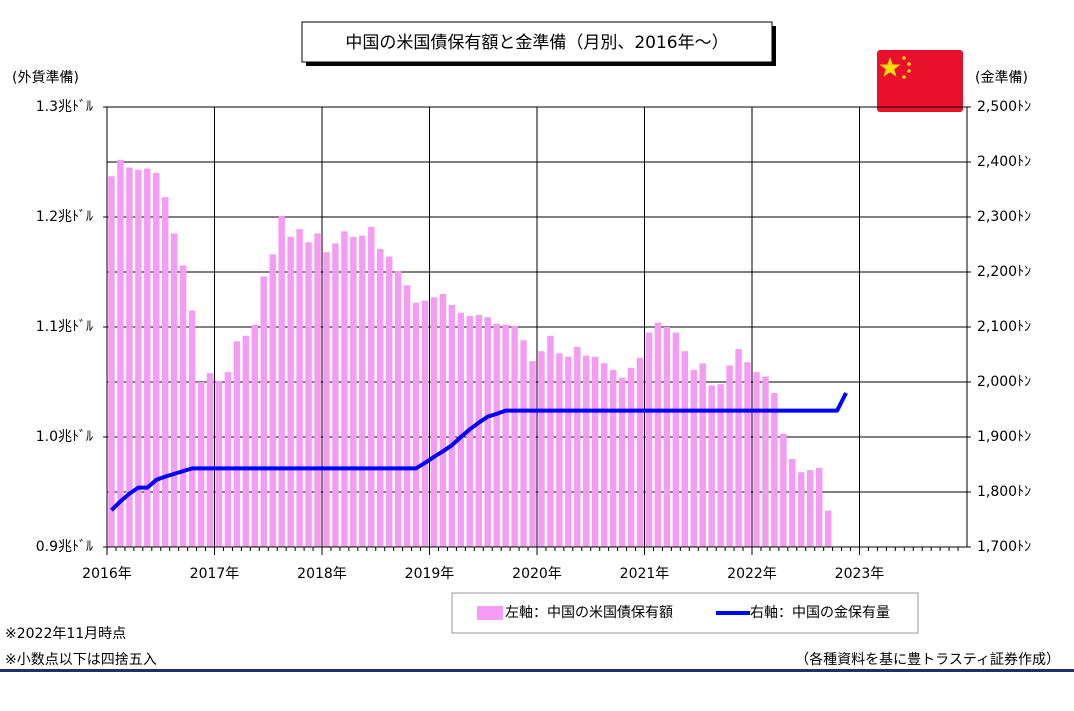 The height and width of the screenshot is (711, 1074). What do you see at coordinates (820, 613) in the screenshot?
I see `legend-label: 右軸：中国の金保有量` at bounding box center [820, 613].